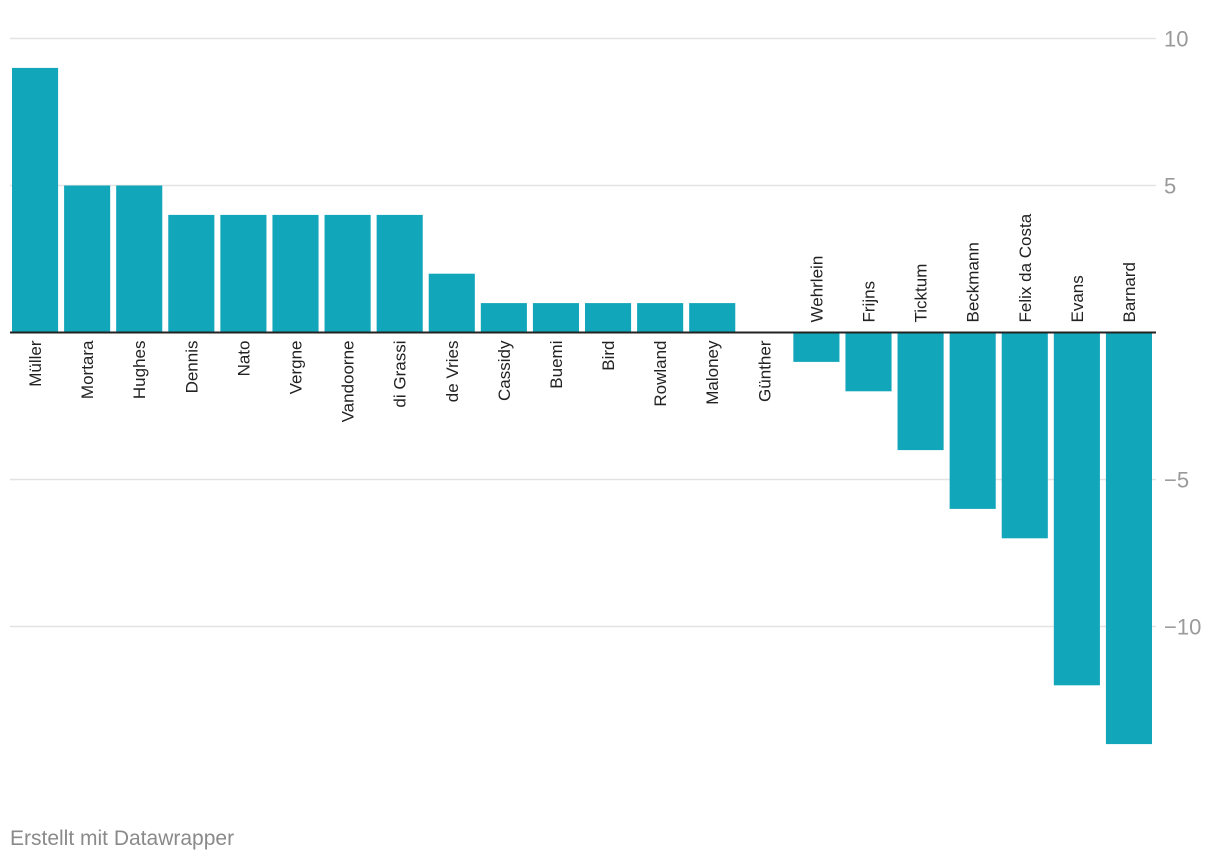  I want to click on category-label: Nato, so click(243, 359).